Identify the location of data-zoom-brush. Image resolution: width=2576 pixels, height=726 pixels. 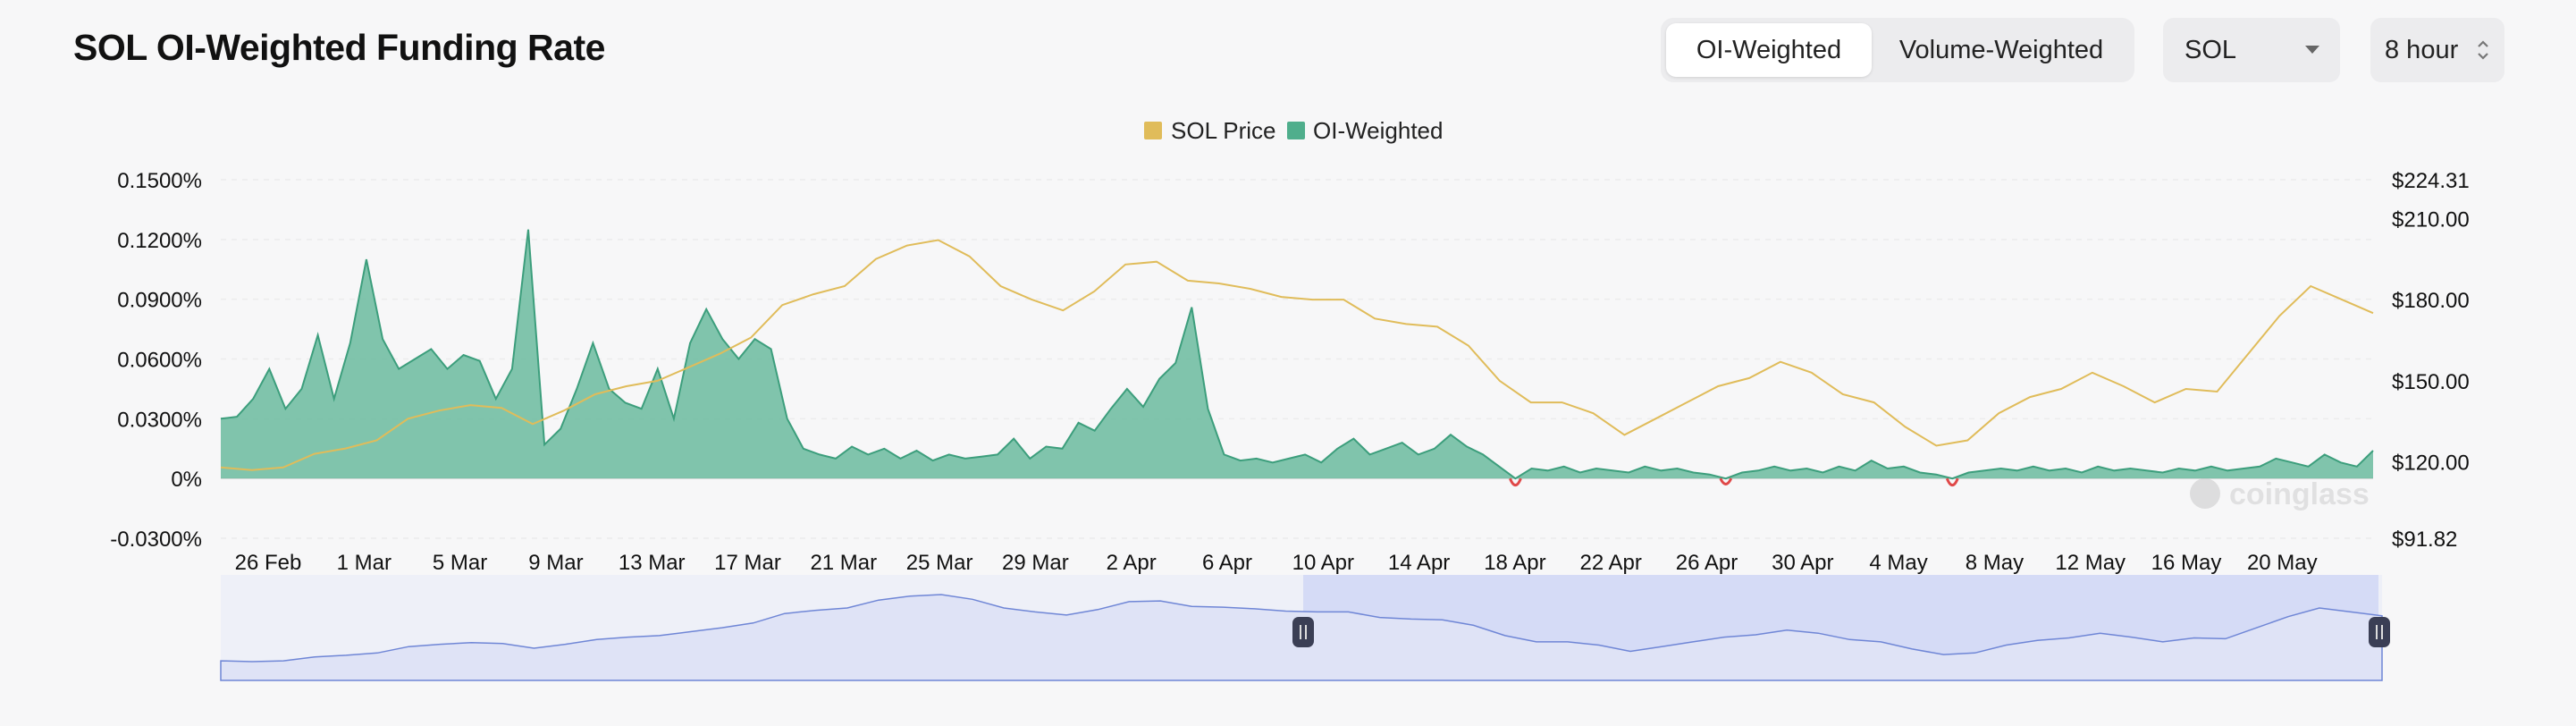
(1305, 628).